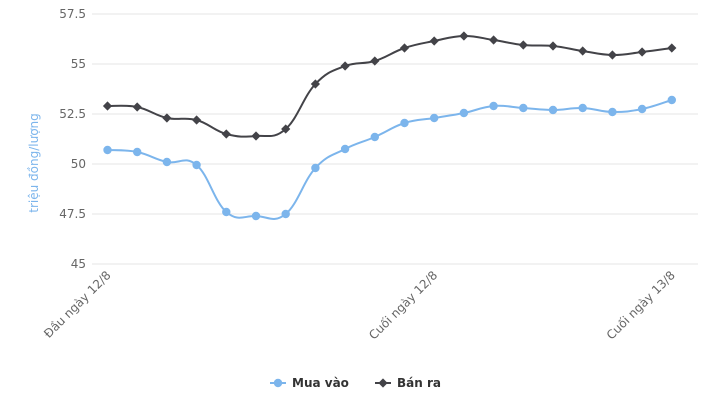 Image resolution: width=720 pixels, height=405 pixels. I want to click on y-tick-label: 55, so click(78, 64).